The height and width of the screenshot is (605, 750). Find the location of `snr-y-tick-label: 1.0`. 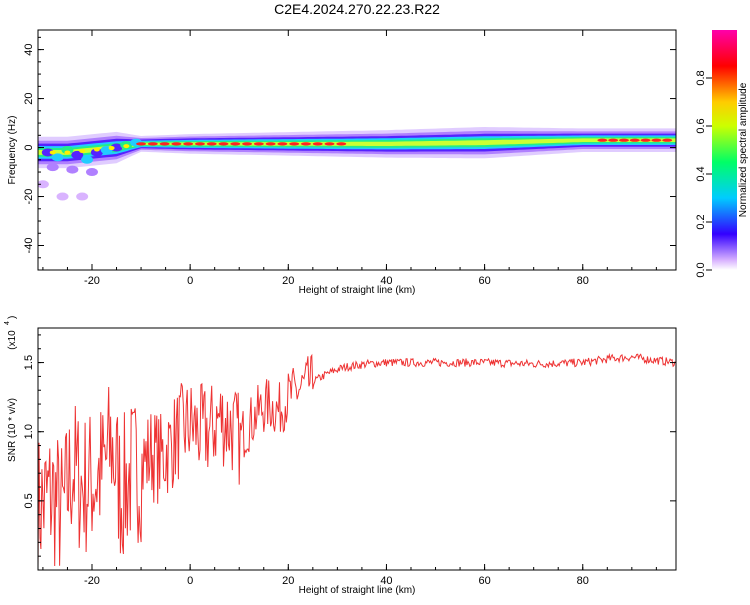

snr-y-tick-label: 1.0 is located at coordinates (29, 431).